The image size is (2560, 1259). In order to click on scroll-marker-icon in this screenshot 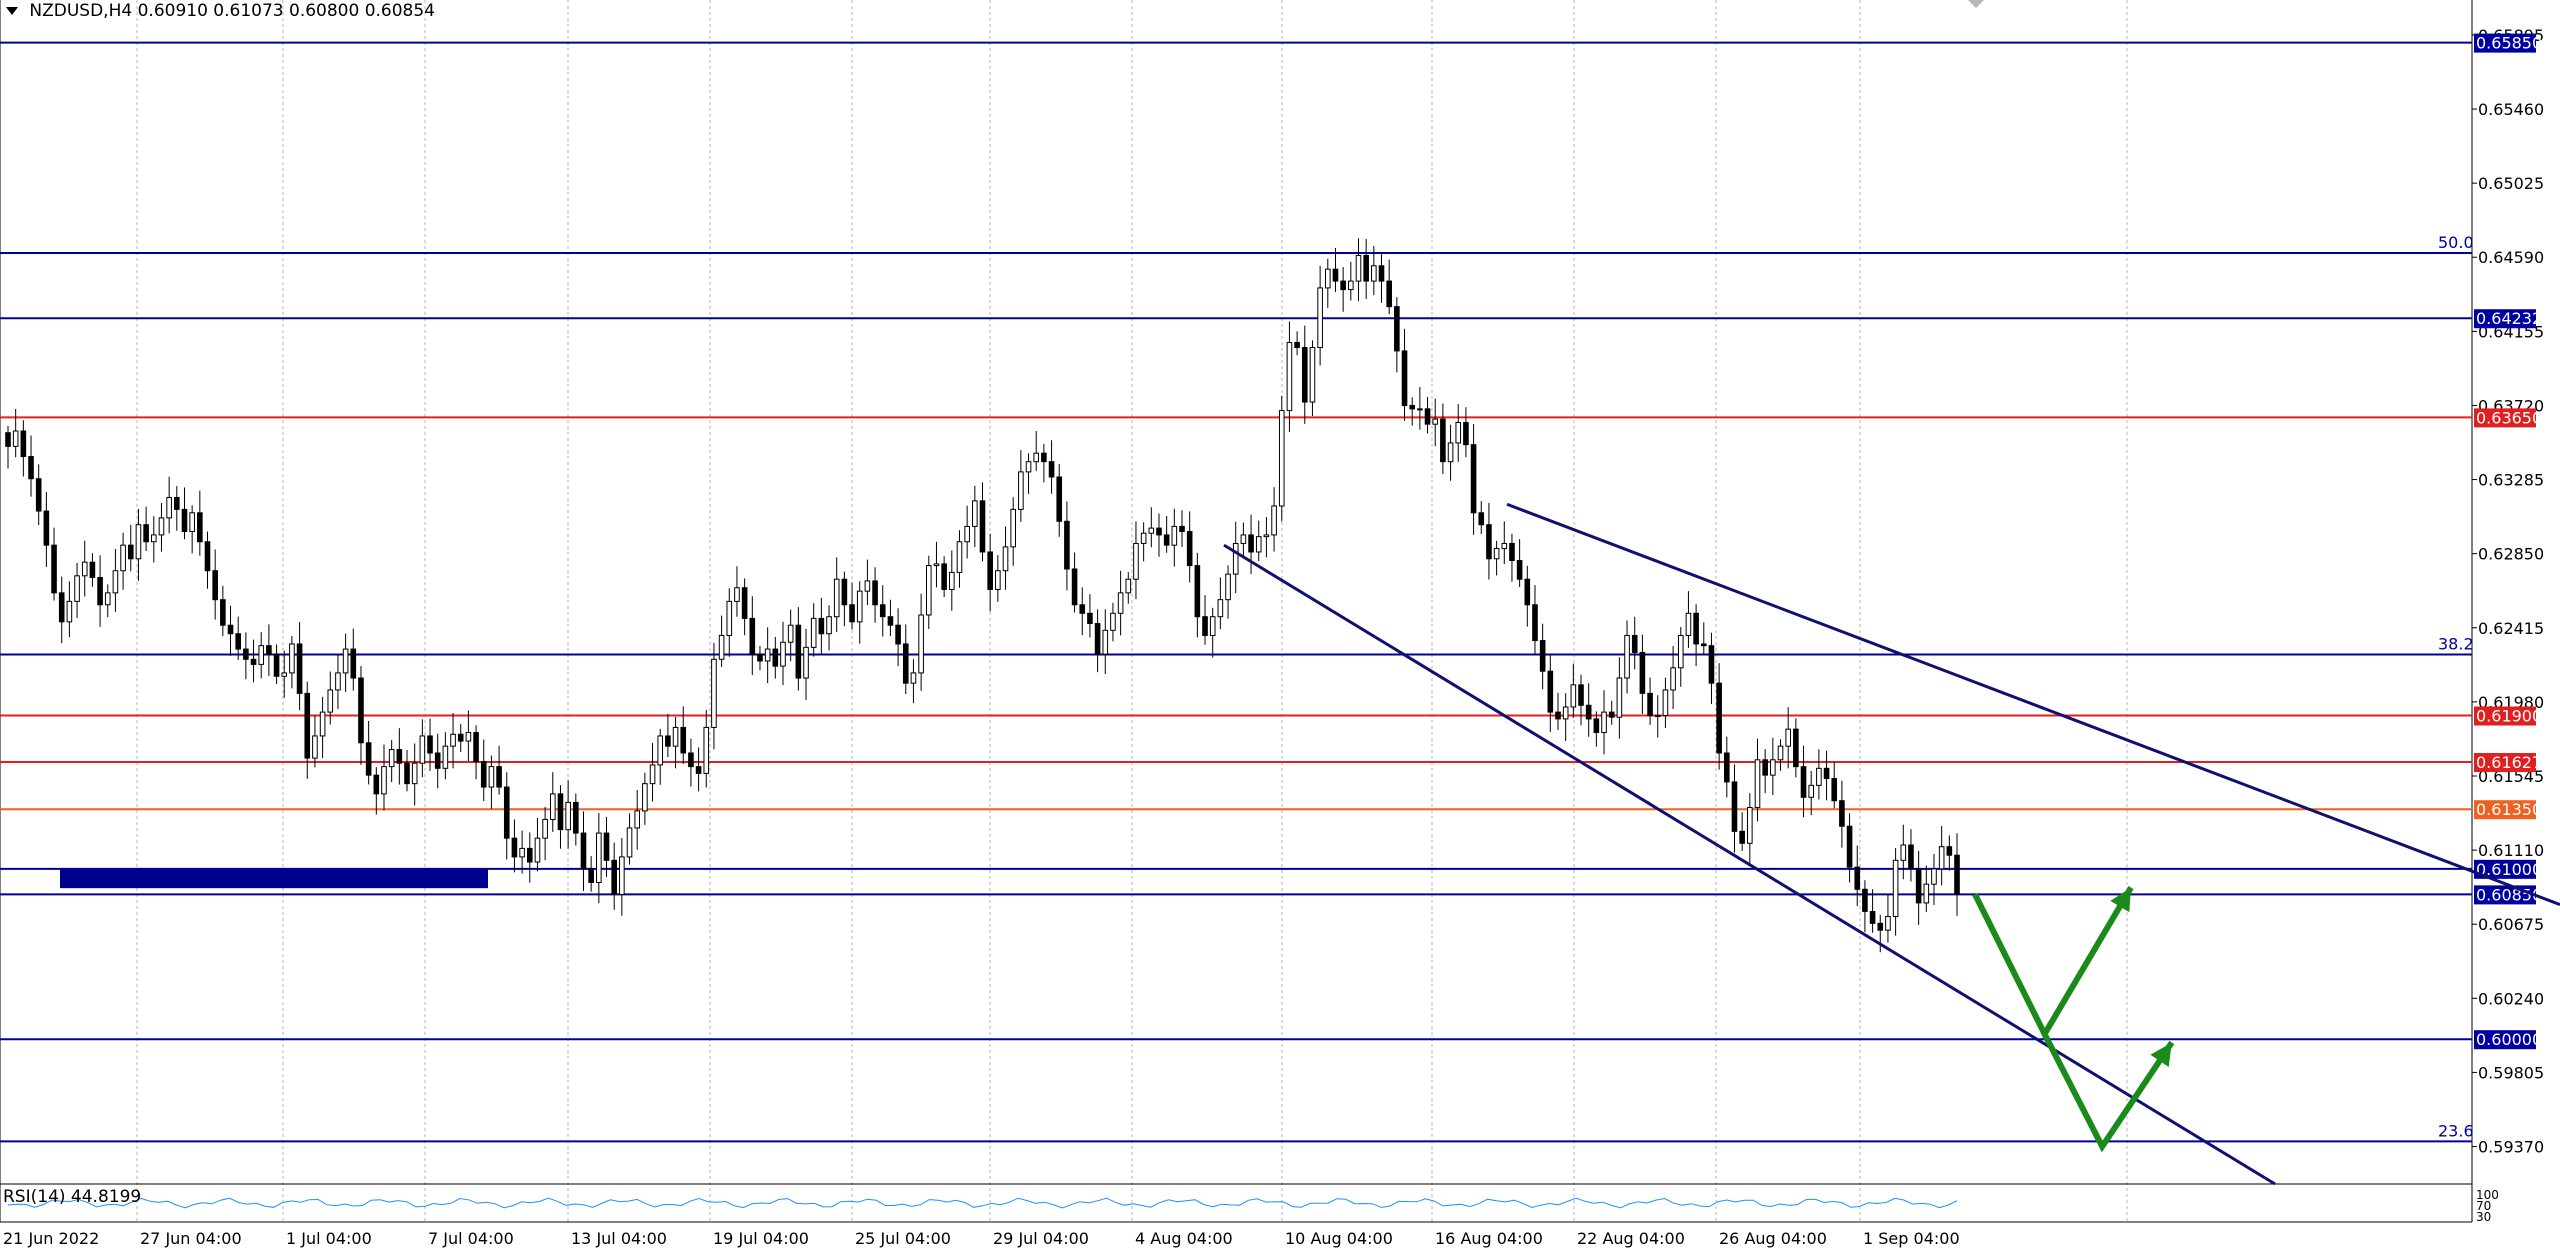, I will do `click(1976, 4)`.